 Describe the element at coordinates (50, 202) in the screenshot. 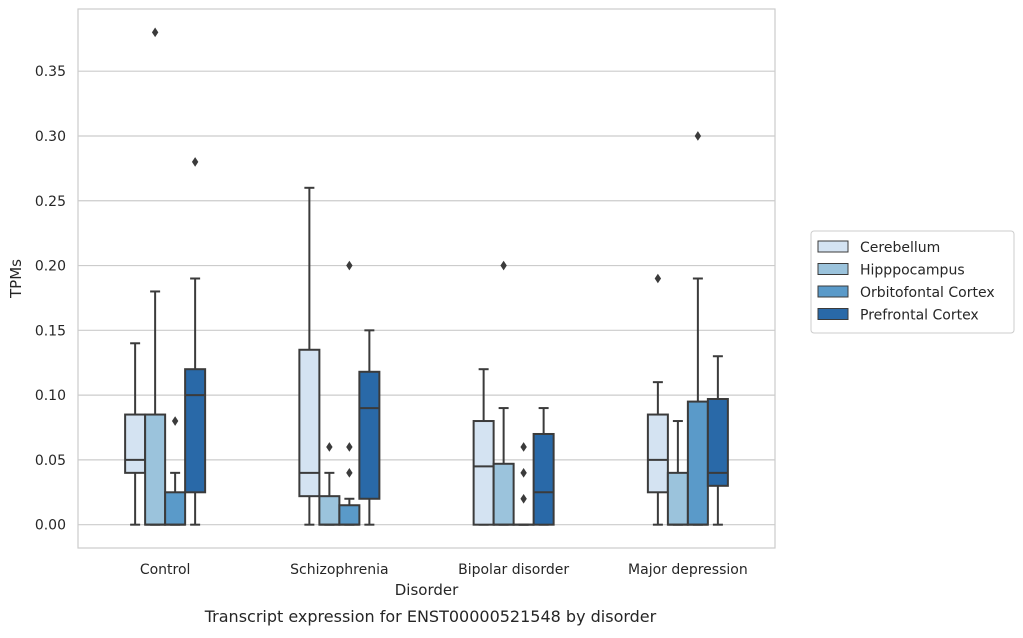

I see `y-tick-label: 0.25` at that location.